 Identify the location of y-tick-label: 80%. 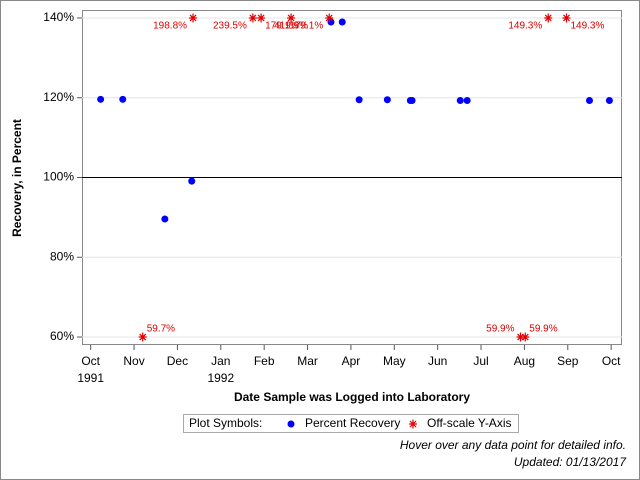
(62, 256).